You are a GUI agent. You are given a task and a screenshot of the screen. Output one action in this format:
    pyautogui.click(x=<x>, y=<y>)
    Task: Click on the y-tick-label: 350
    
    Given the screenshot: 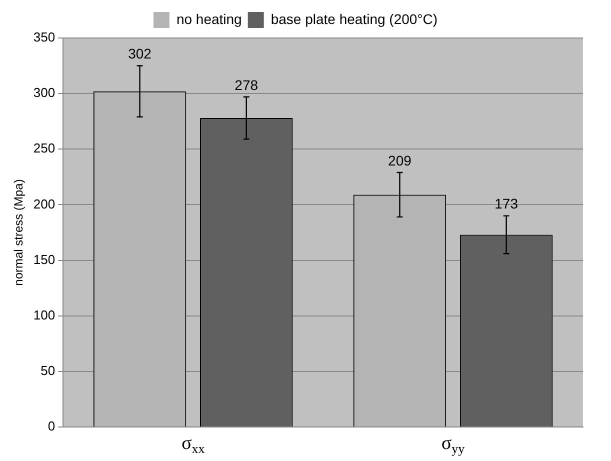 What is the action you would take?
    pyautogui.click(x=44, y=37)
    